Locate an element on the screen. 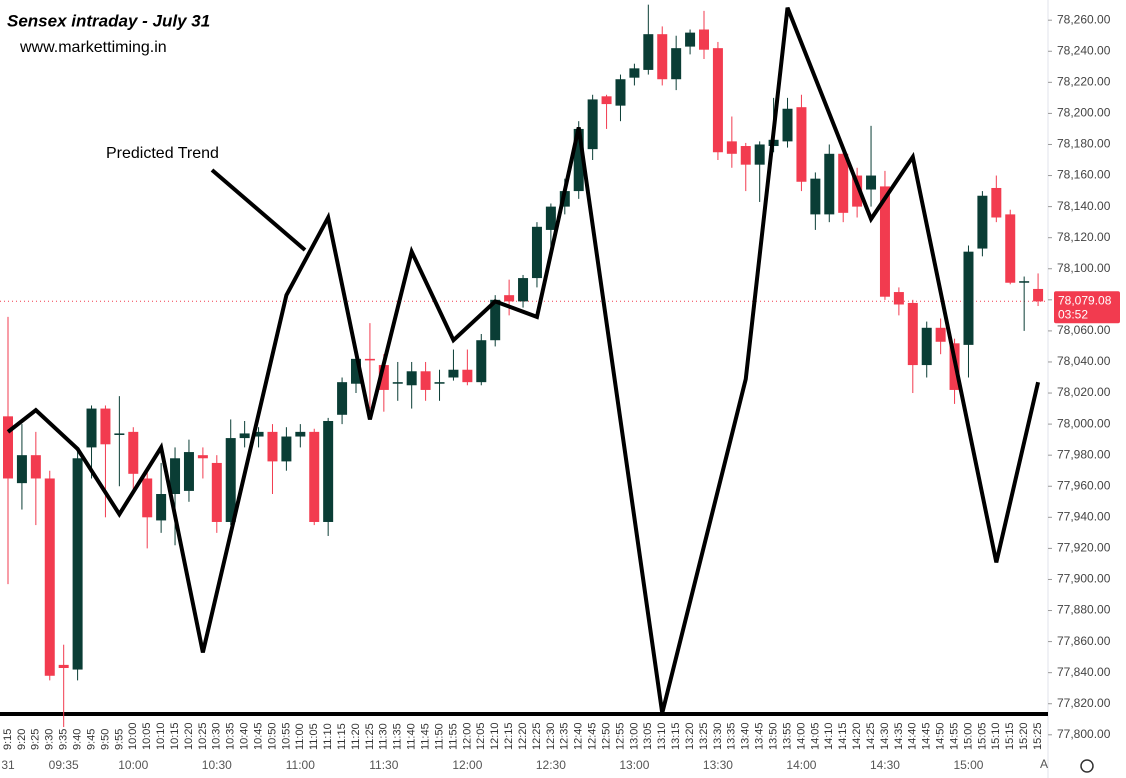 The width and height of the screenshot is (1126, 778). x-tick-label: 14:45 is located at coordinates (927, 736).